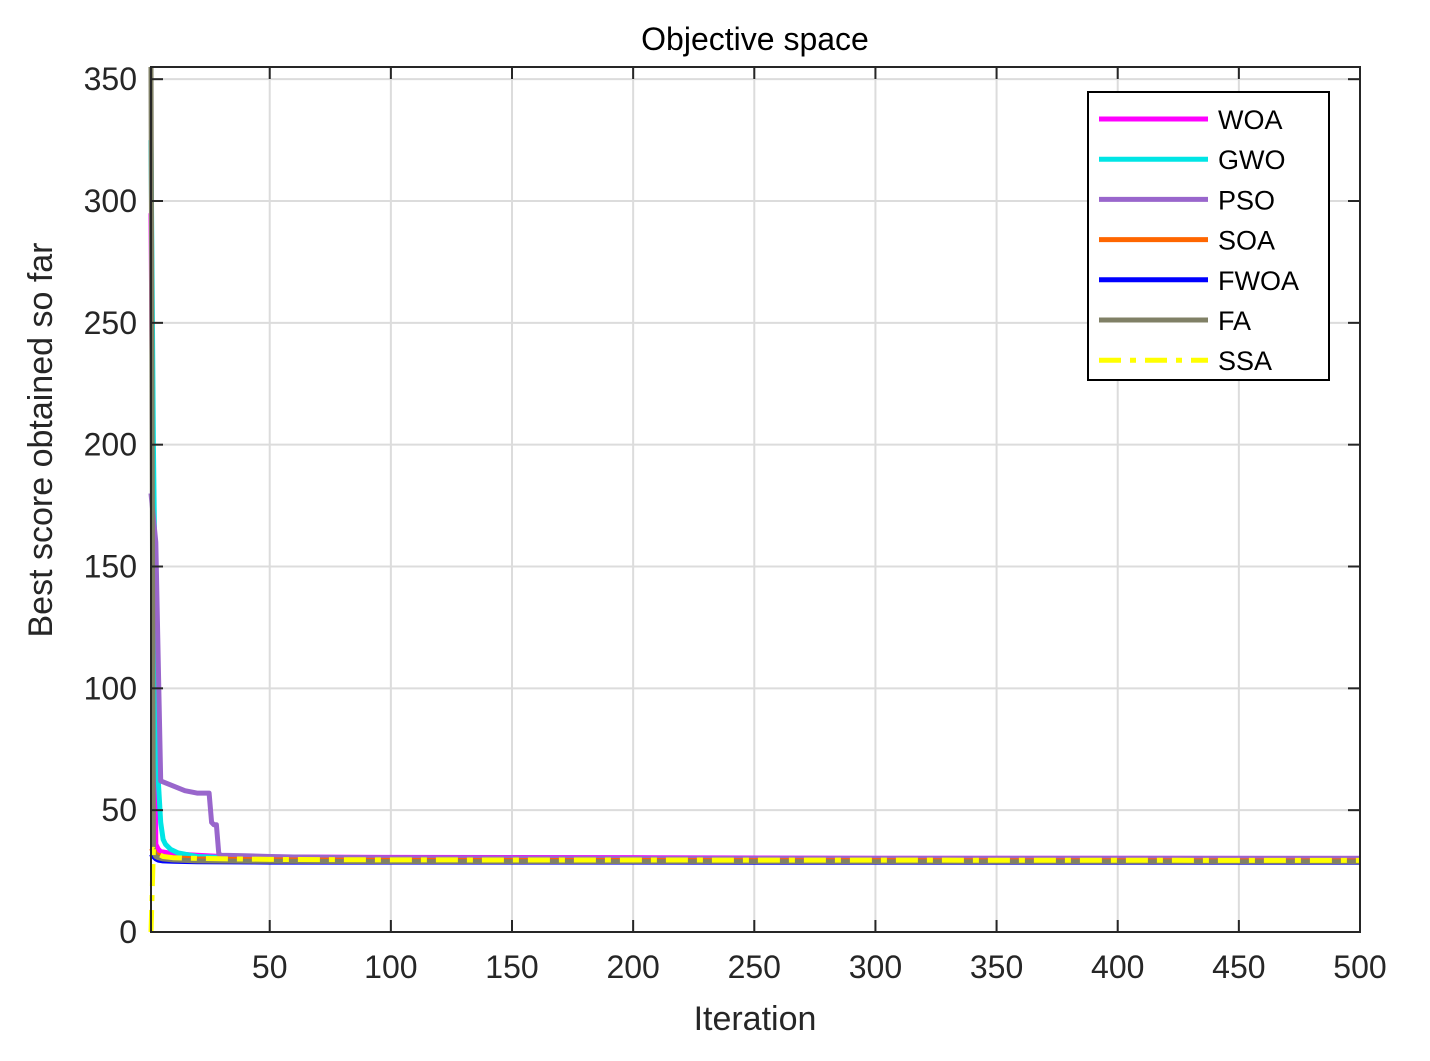 The width and height of the screenshot is (1430, 1061). What do you see at coordinates (754, 967) in the screenshot?
I see `x-tick-label: 250` at bounding box center [754, 967].